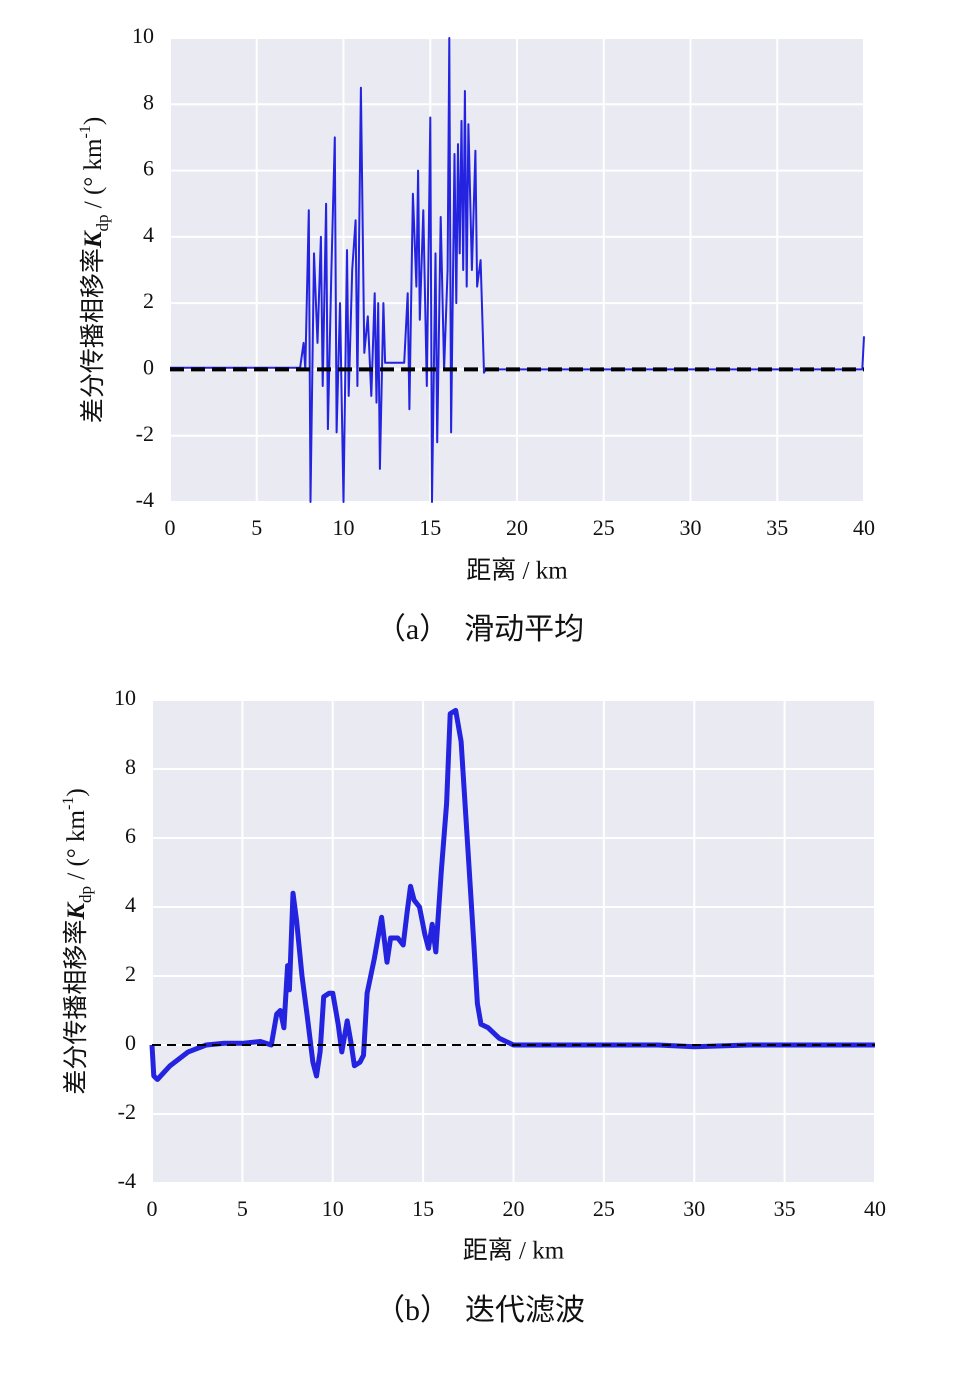 This screenshot has width=964, height=1394. What do you see at coordinates (480, 1310) in the screenshot?
I see `caption: （b） 迭代滤波` at bounding box center [480, 1310].